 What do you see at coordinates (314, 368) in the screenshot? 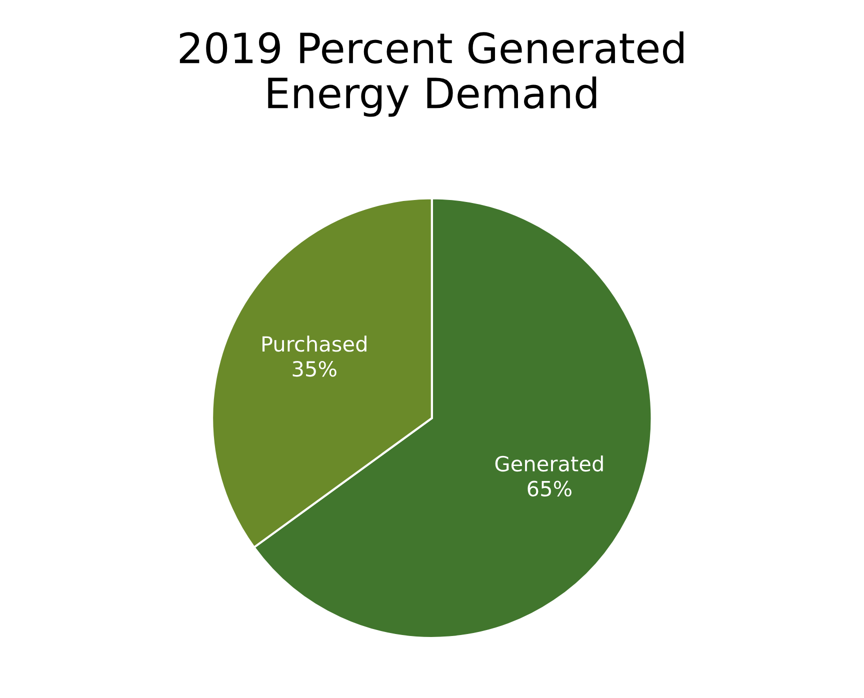
I see `data-label: 35%` at bounding box center [314, 368].